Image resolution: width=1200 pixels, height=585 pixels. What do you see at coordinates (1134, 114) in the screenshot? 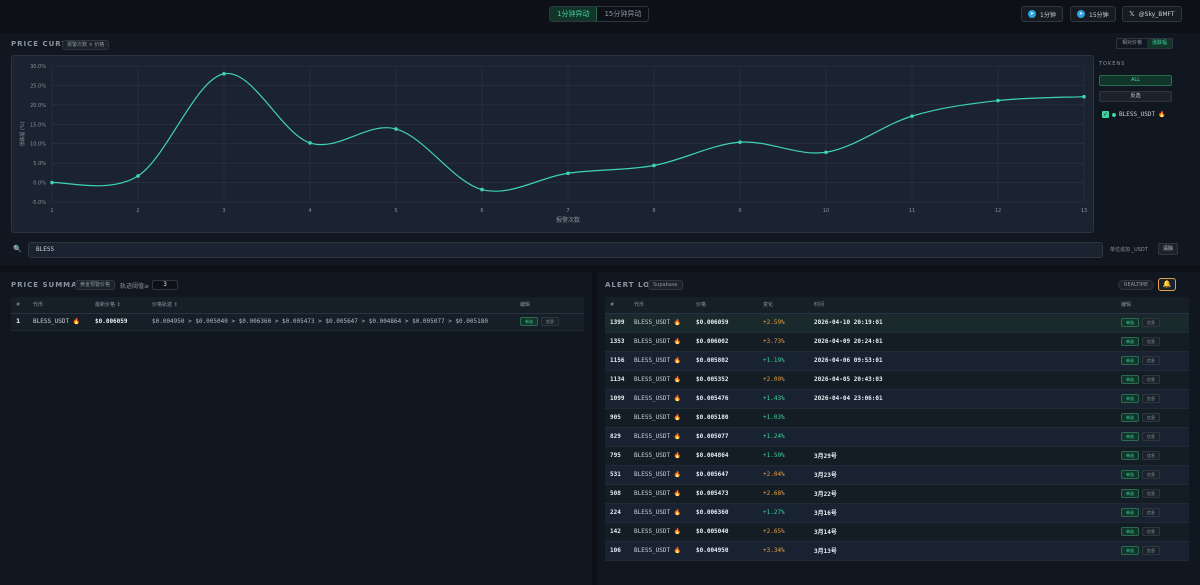
I see `token-item: ✓ BLESS_USDT 🔥` at bounding box center [1134, 114].